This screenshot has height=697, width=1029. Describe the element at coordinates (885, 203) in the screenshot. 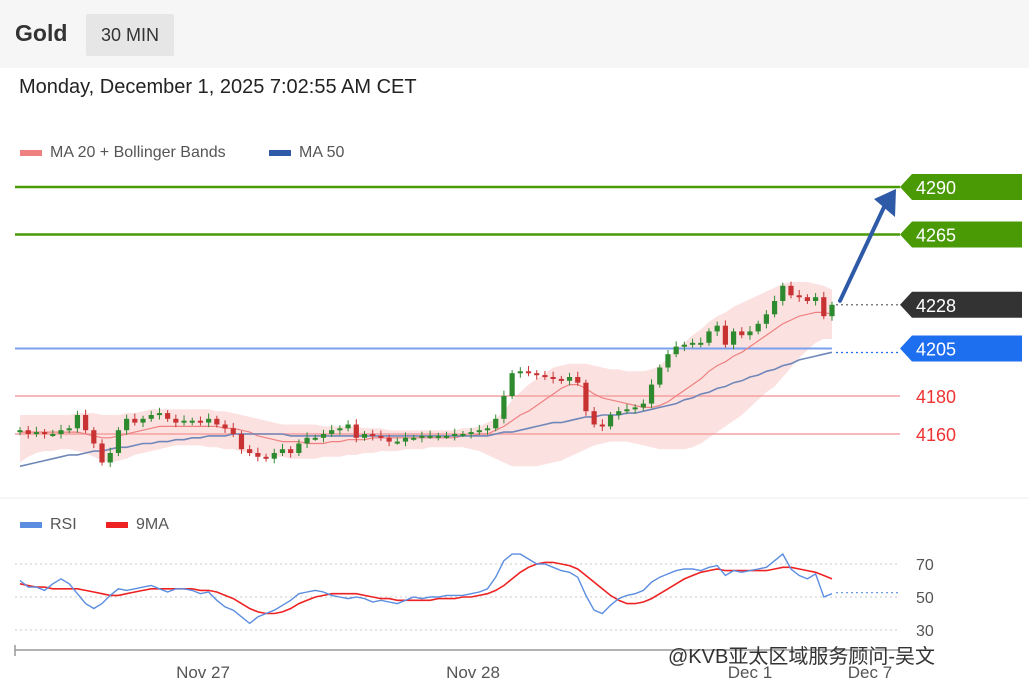

I see `forecast-arrowhead` at that location.